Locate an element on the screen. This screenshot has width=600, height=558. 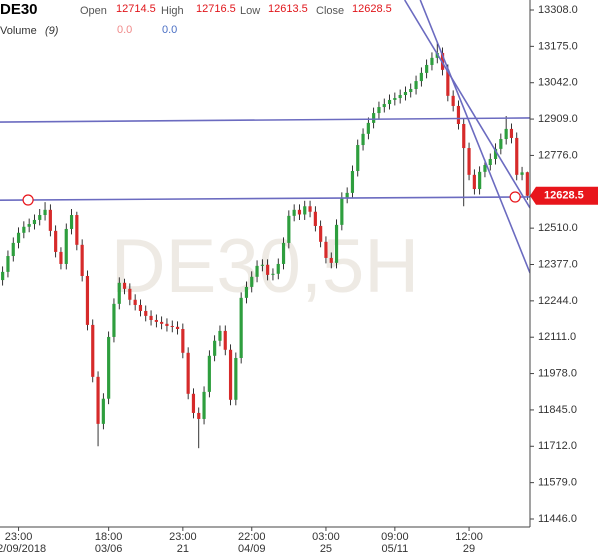
low-label: Low is located at coordinates (250, 11).